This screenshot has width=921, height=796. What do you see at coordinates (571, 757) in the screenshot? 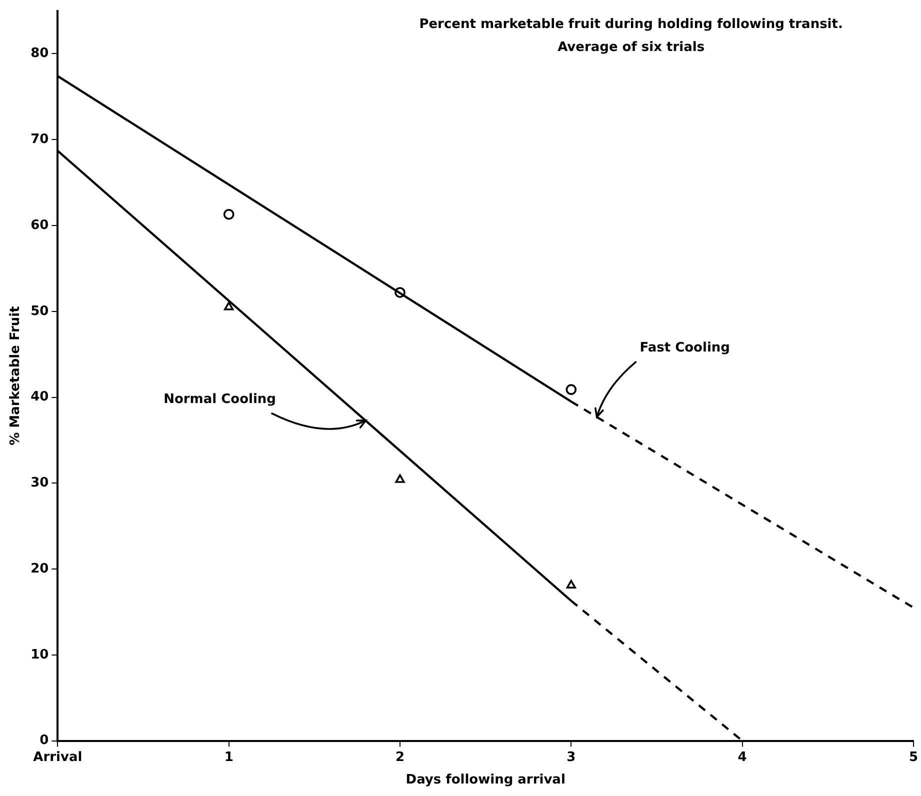
I see `x-tick-label: 3` at bounding box center [571, 757].